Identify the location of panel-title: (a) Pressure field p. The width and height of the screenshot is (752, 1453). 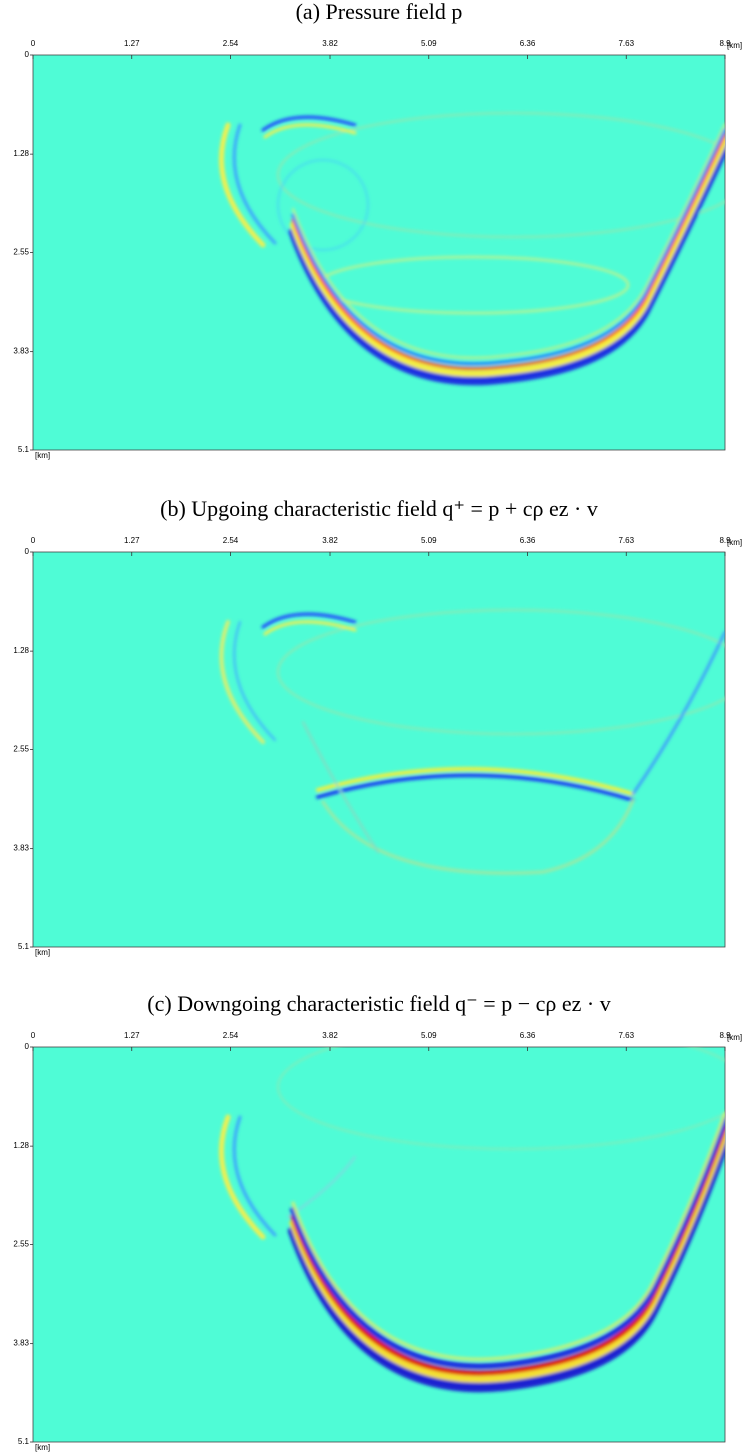
(379, 12).